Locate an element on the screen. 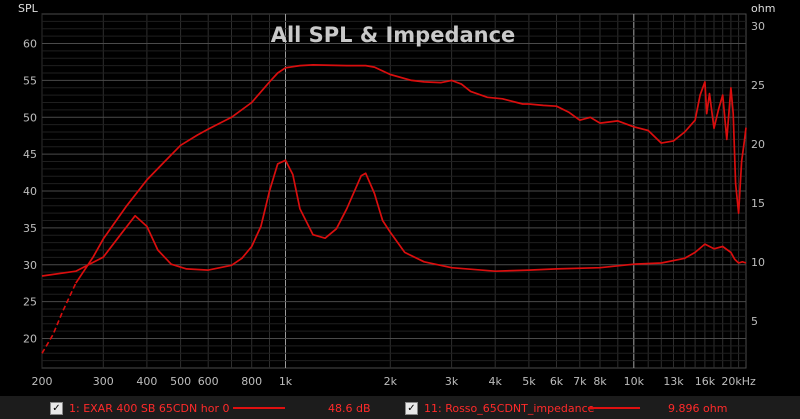  y-left-tick-label: 25 is located at coordinates (30, 302).